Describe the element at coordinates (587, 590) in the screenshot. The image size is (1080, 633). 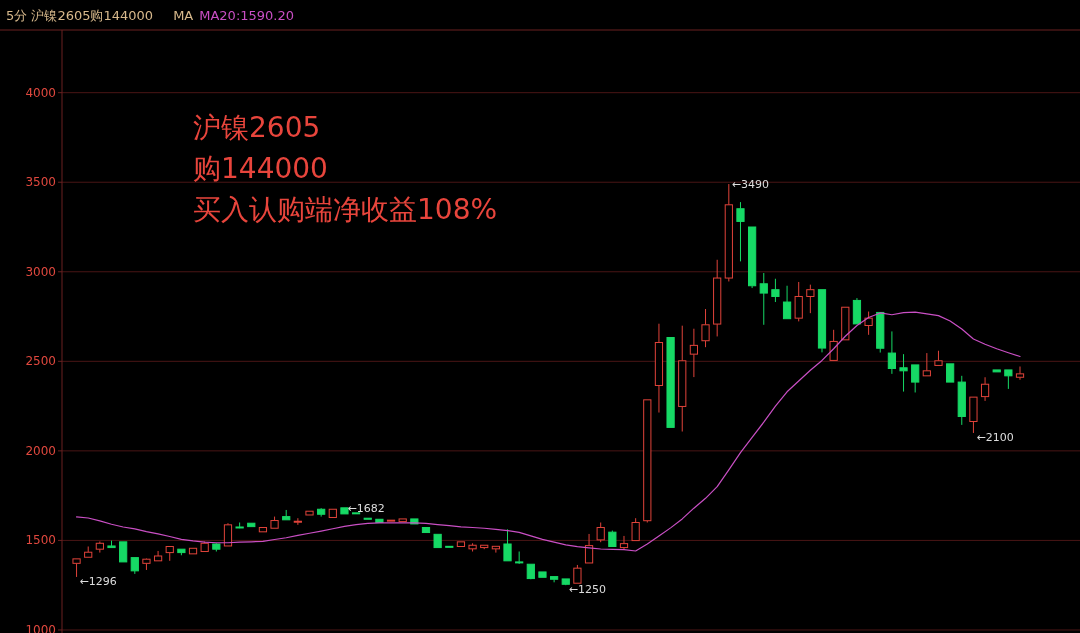
I see `annotation: ←1250` at that location.